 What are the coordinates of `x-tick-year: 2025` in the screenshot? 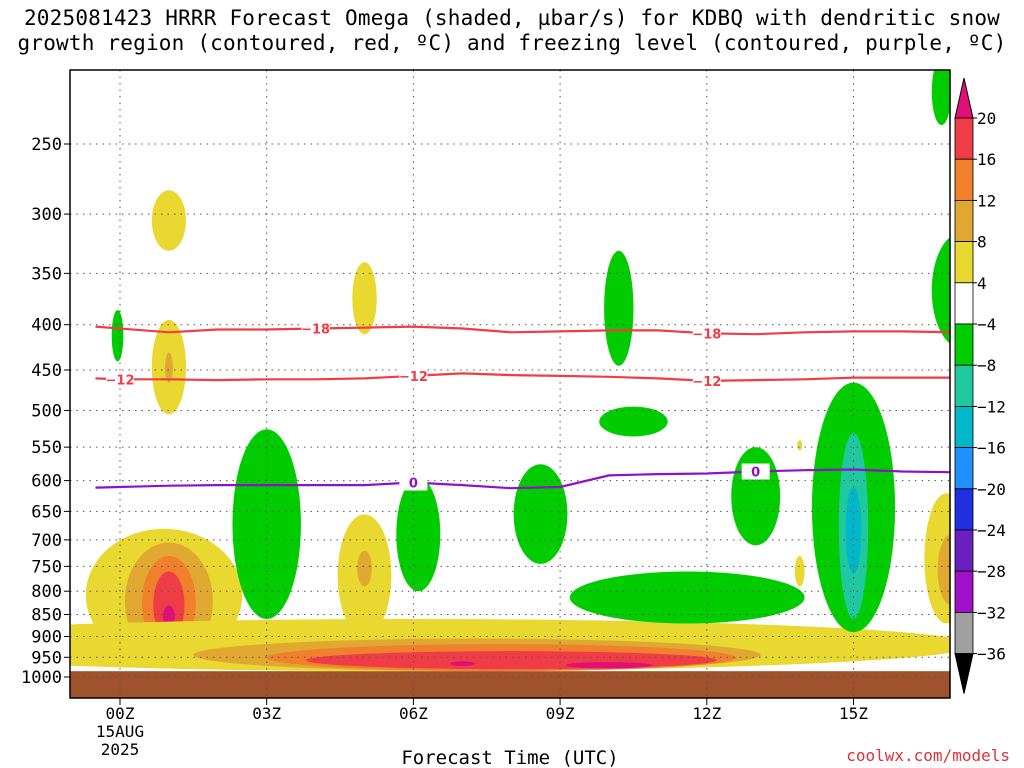 It's located at (120, 749).